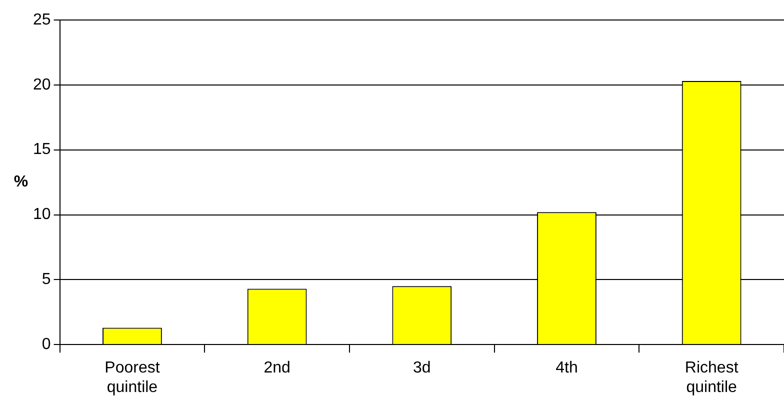 Image resolution: width=784 pixels, height=403 pixels. I want to click on x-tick-label: Poorest quintile, so click(132, 378).